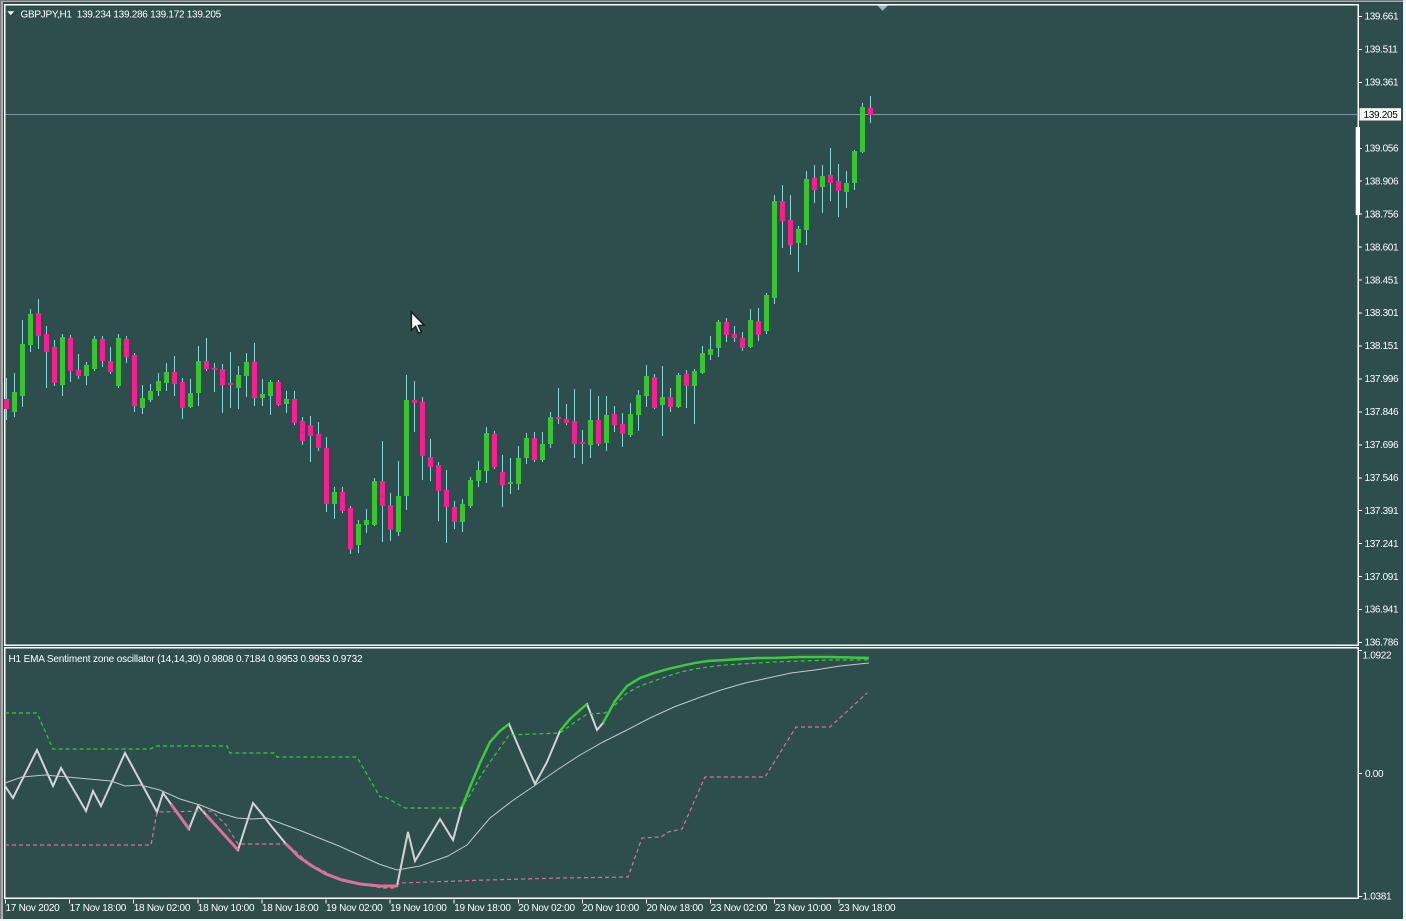 Image resolution: width=1406 pixels, height=921 pixels. What do you see at coordinates (675, 908) in the screenshot?
I see `svg-text: 20 Nov 18:00` at bounding box center [675, 908].